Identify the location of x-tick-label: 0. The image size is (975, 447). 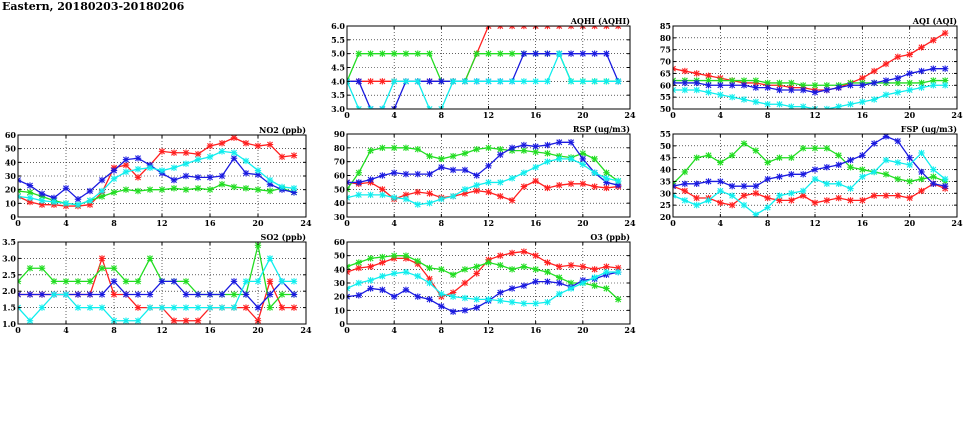
(18, 330).